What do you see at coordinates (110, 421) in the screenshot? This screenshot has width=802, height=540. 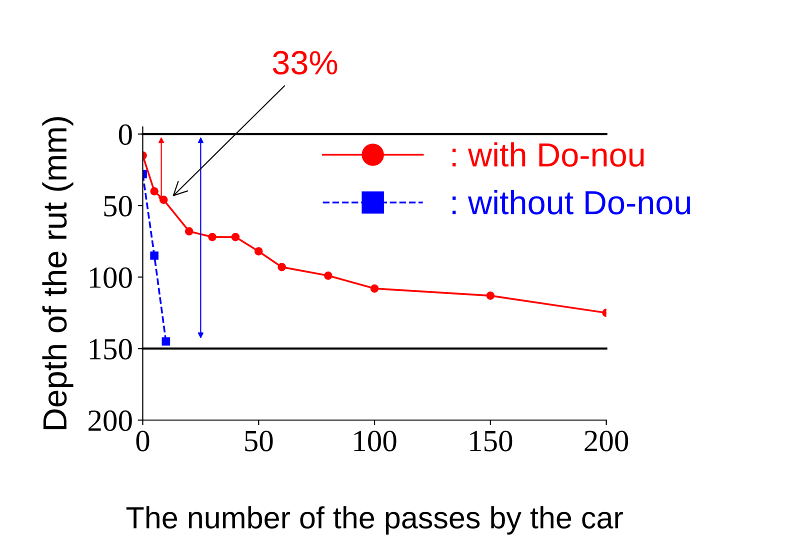 I see `y-tick-label: 200` at bounding box center [110, 421].